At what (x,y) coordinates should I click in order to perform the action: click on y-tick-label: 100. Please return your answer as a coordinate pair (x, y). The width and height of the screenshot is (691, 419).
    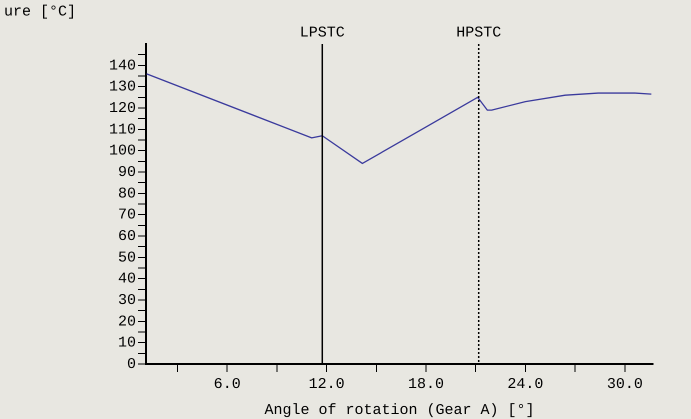
    Looking at the image, I should click on (122, 151).